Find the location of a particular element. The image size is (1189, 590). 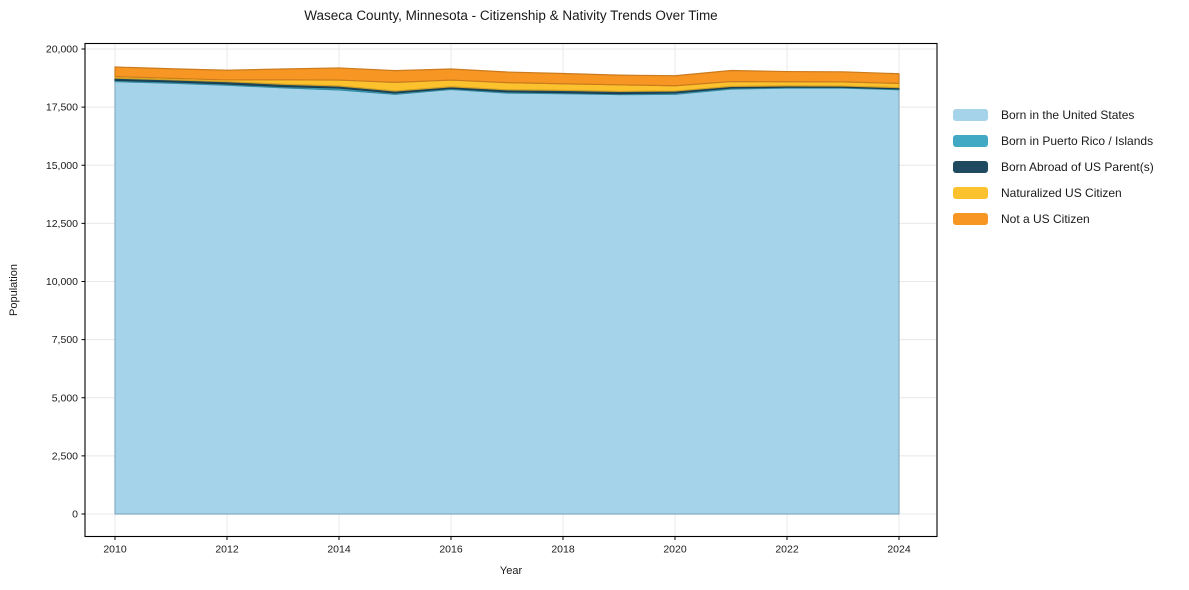

x-tick-label: 2010 is located at coordinates (115, 550).